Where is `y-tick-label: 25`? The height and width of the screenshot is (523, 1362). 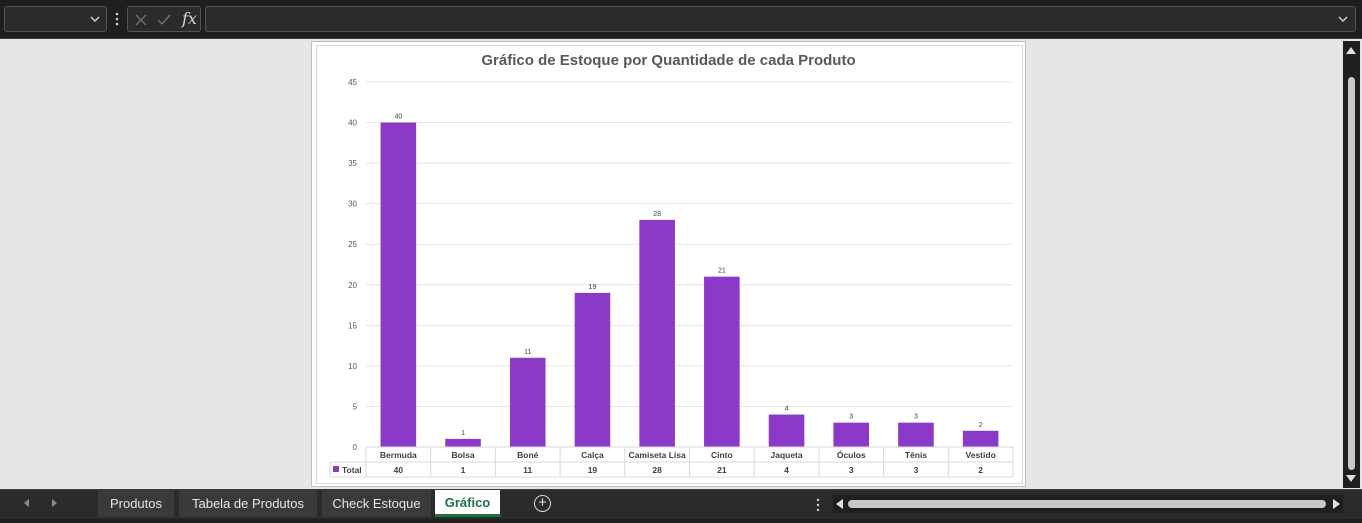
y-tick-label: 25 is located at coordinates (352, 244).